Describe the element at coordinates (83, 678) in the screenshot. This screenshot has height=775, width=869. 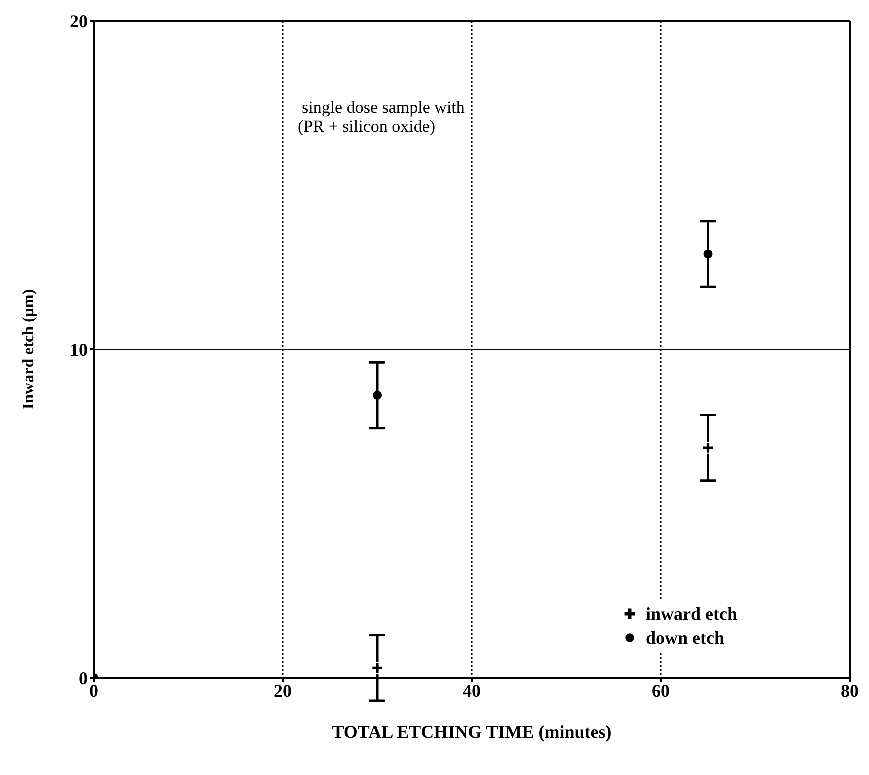
I see `y-tick-label: 0` at that location.